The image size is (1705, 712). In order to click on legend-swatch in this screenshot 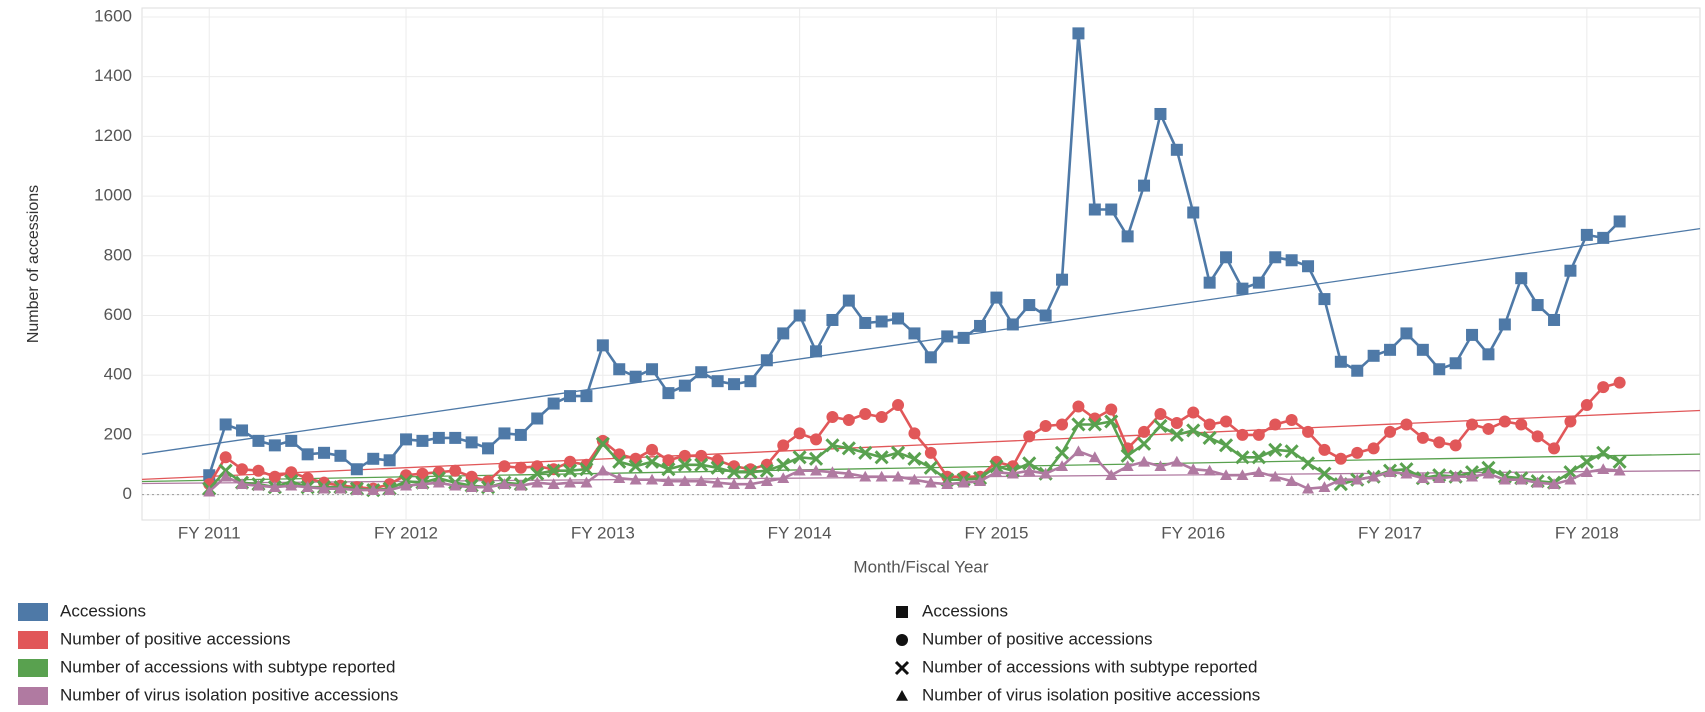, I will do `click(33, 668)`.